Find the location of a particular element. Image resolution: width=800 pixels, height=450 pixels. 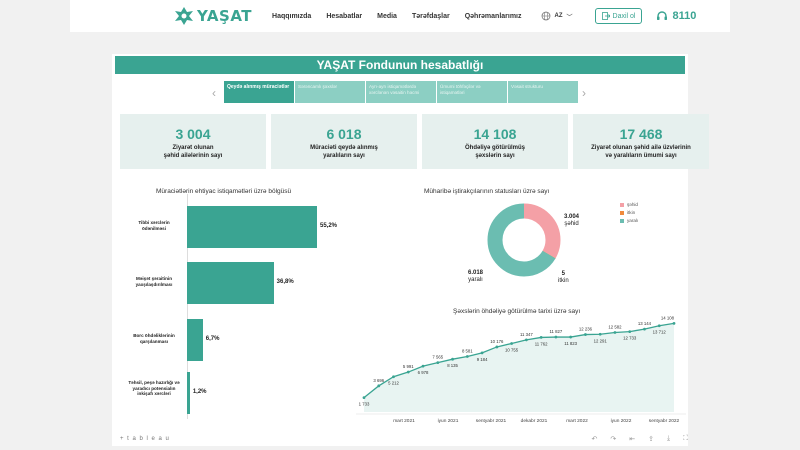

nav-item-media: Media is located at coordinates (387, 16).